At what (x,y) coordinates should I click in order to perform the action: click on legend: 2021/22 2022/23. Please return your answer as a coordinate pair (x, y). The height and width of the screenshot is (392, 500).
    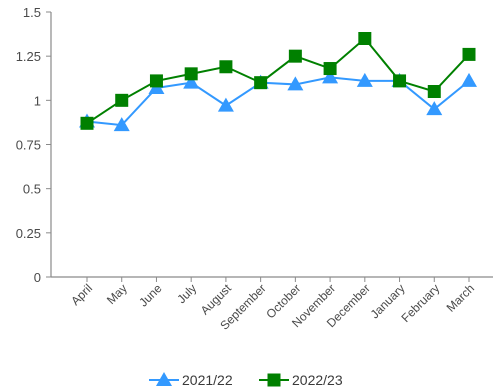
    Looking at the image, I should click on (246, 380).